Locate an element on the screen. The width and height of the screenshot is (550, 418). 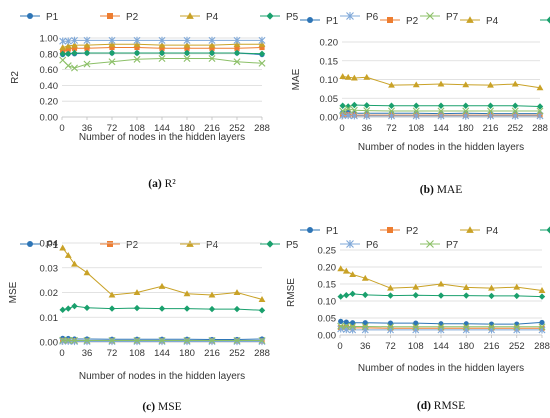
y-axis-label: R2 is located at coordinates (15, 77).